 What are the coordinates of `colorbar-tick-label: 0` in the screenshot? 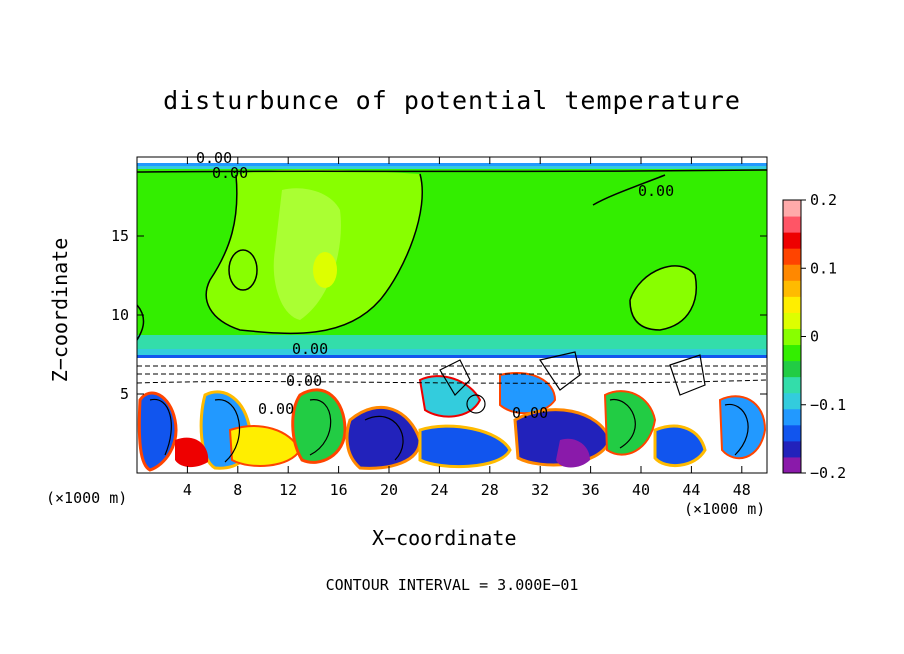 It's located at (814, 337).